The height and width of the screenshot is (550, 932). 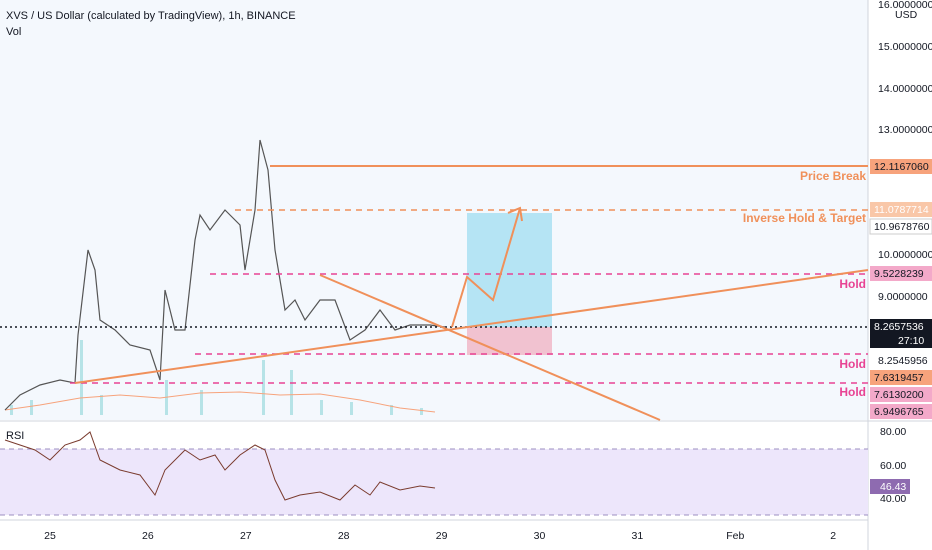 What do you see at coordinates (13, 32) in the screenshot?
I see `volume-label: Vol` at bounding box center [13, 32].